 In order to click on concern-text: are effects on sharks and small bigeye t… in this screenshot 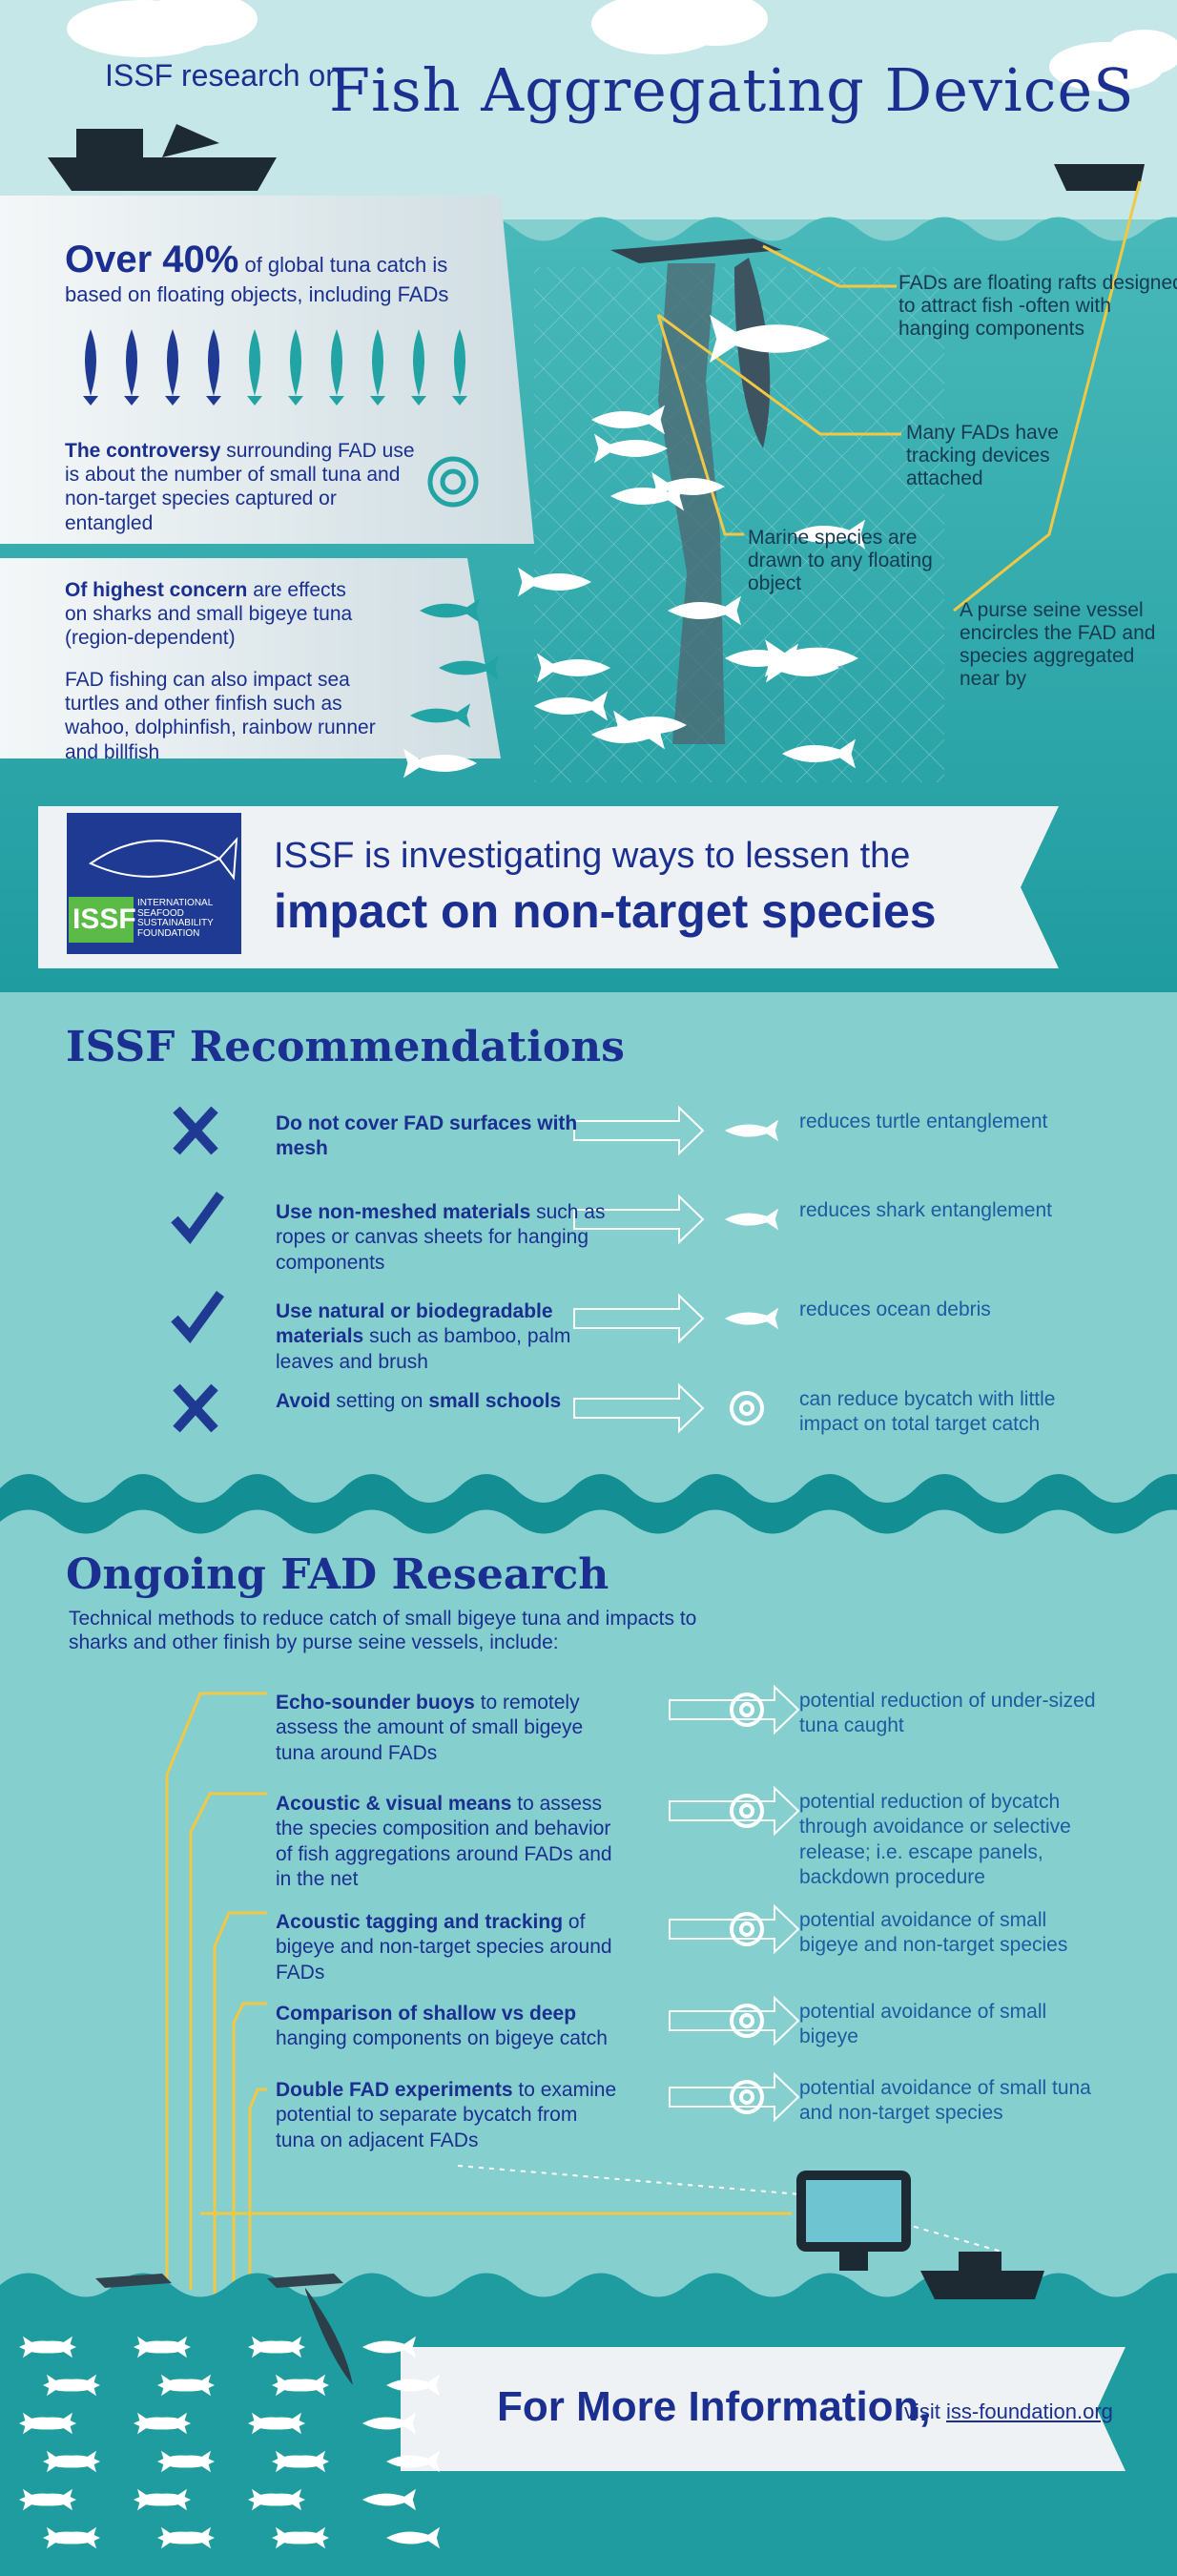, I will do `click(209, 614)`.